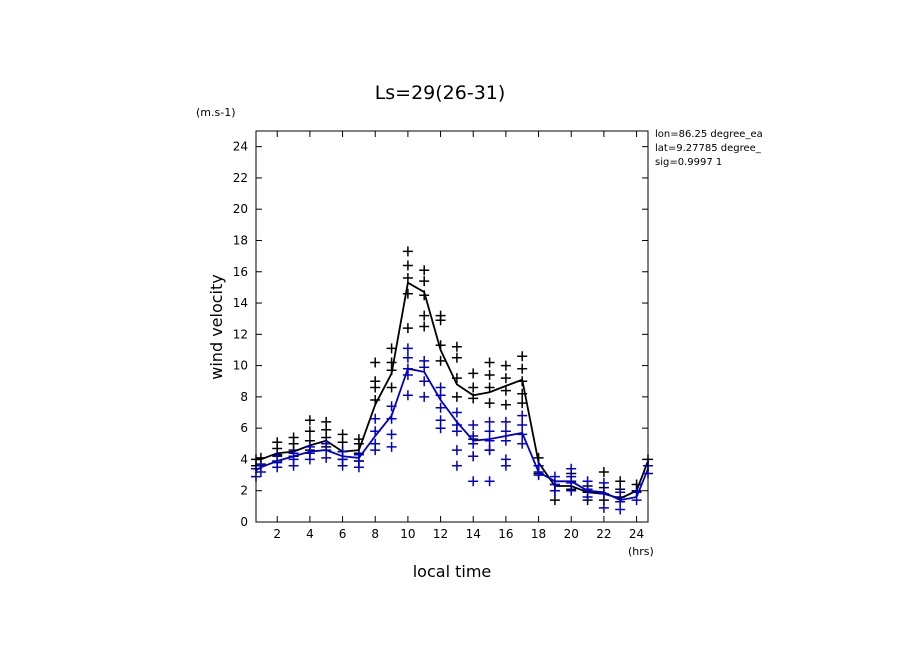  I want to click on x-unit-label: (hrs), so click(641, 551).